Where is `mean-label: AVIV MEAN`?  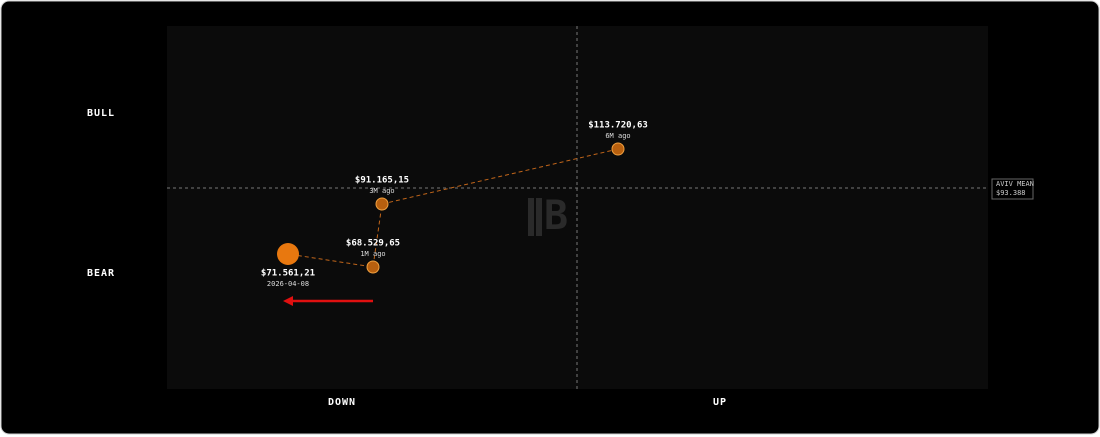 mean-label: AVIV MEAN is located at coordinates (1015, 184).